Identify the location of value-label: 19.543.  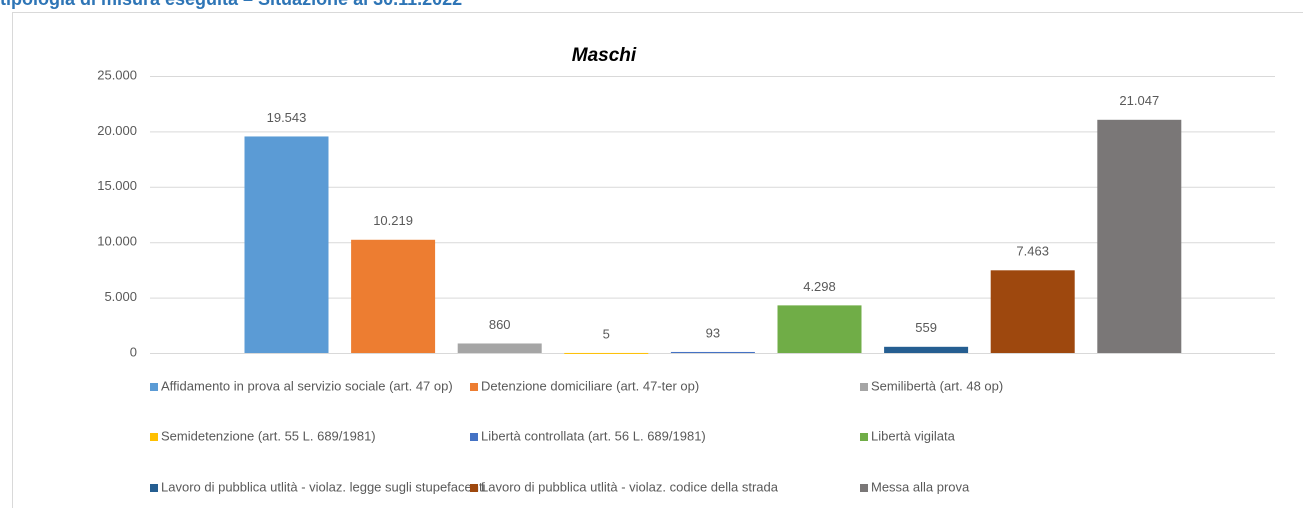
(287, 117).